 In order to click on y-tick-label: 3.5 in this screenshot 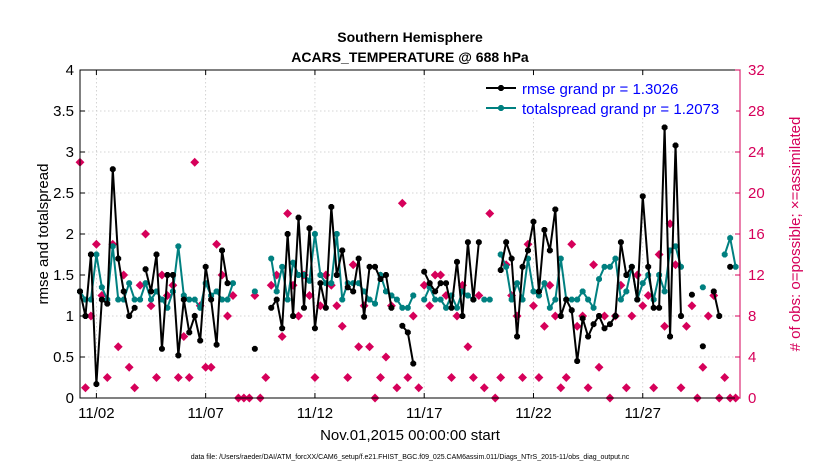, I will do `click(63, 111)`.